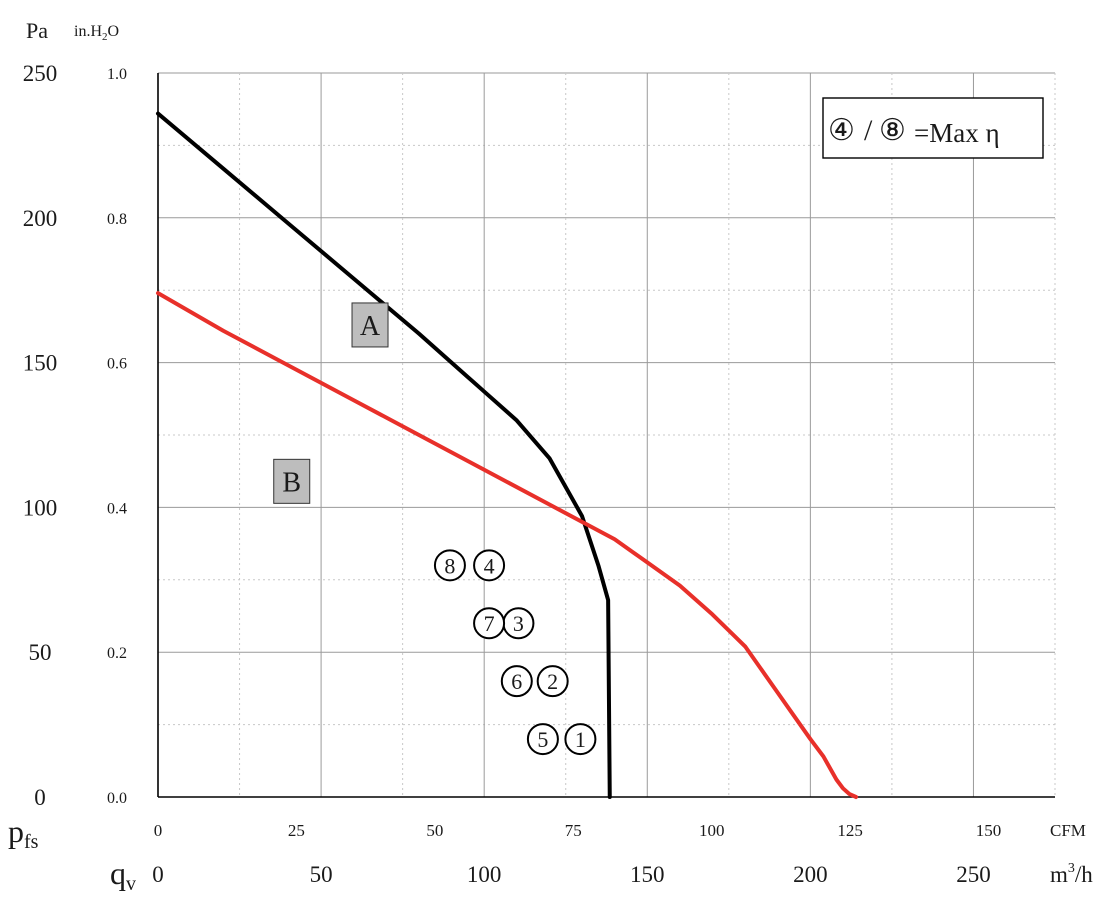 The height and width of the screenshot is (897, 1117). I want to click on curve-label-box-b, so click(292, 481).